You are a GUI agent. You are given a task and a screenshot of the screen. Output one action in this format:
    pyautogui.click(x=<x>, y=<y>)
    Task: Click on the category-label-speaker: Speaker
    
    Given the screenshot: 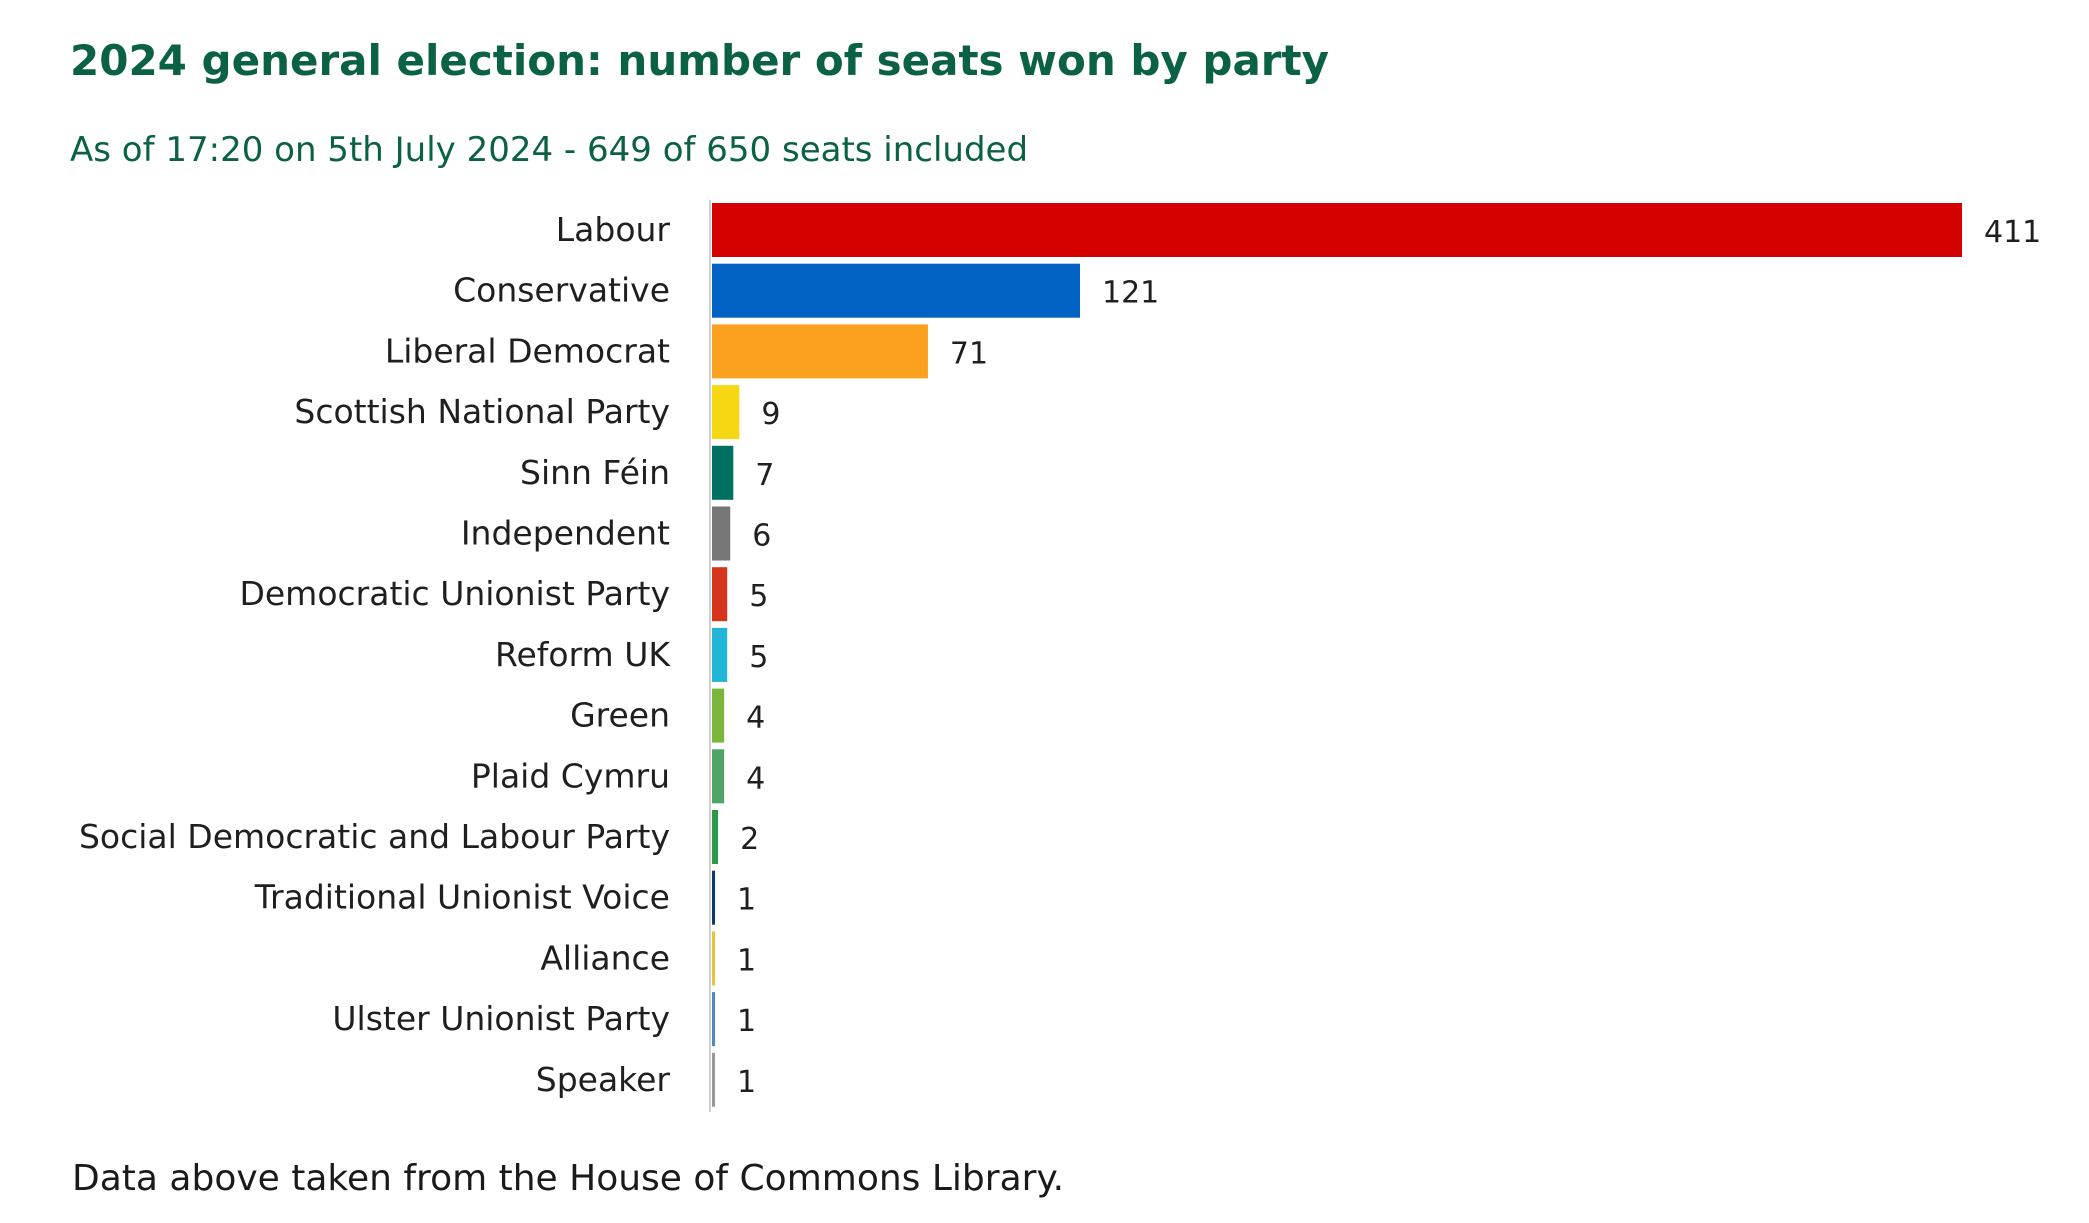 What is the action you would take?
    pyautogui.click(x=603, y=1079)
    